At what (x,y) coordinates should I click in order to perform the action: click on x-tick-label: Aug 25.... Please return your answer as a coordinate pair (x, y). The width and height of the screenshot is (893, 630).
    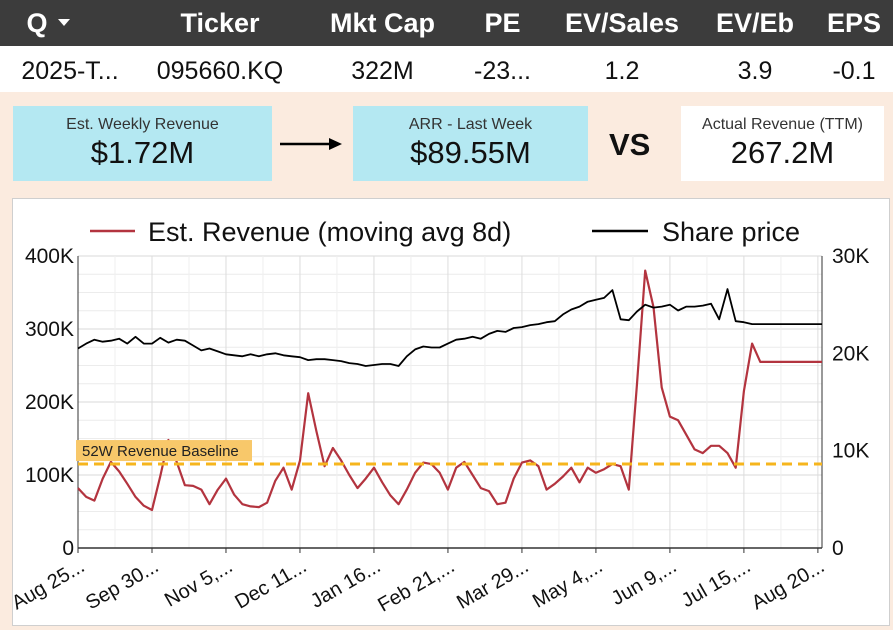
    Looking at the image, I should click on (48, 584).